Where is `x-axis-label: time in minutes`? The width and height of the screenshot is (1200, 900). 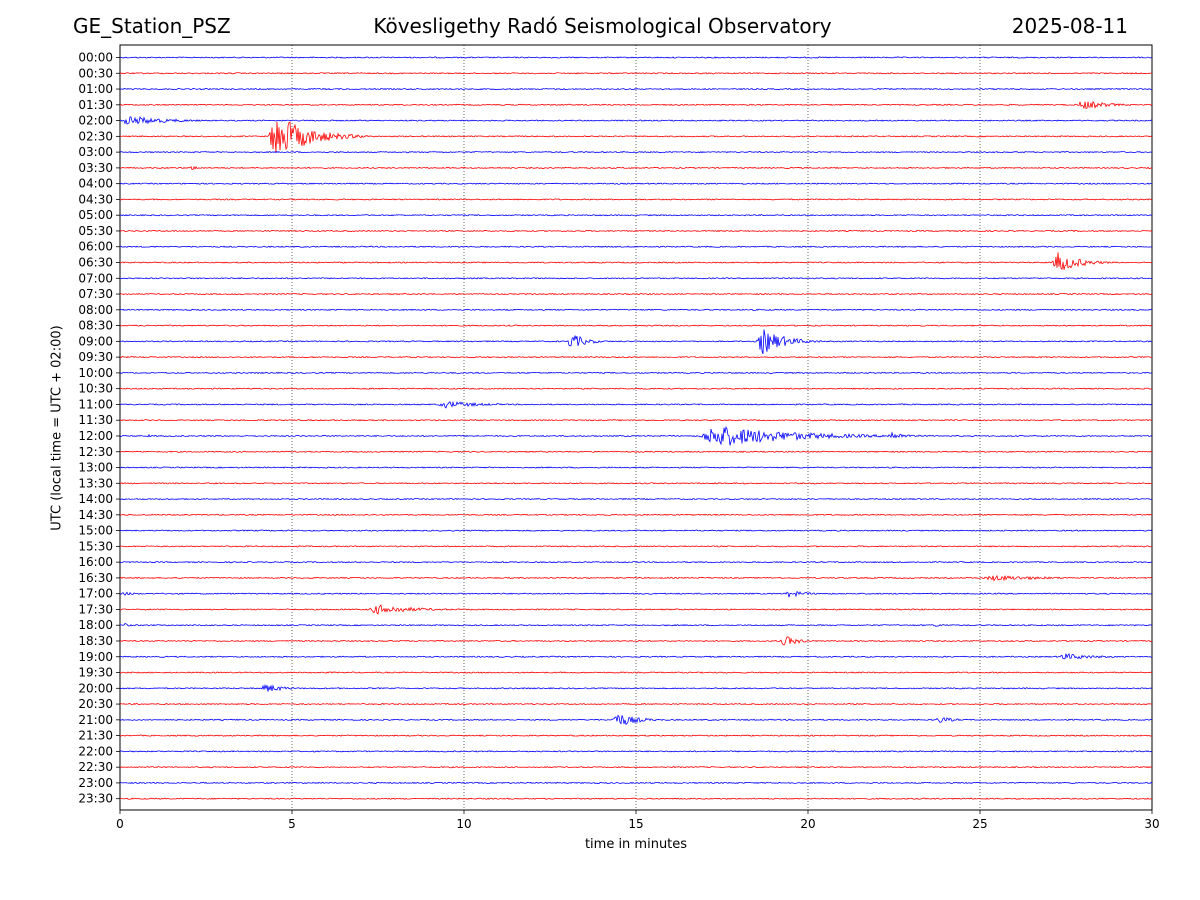
x-axis-label: time in minutes is located at coordinates (636, 844).